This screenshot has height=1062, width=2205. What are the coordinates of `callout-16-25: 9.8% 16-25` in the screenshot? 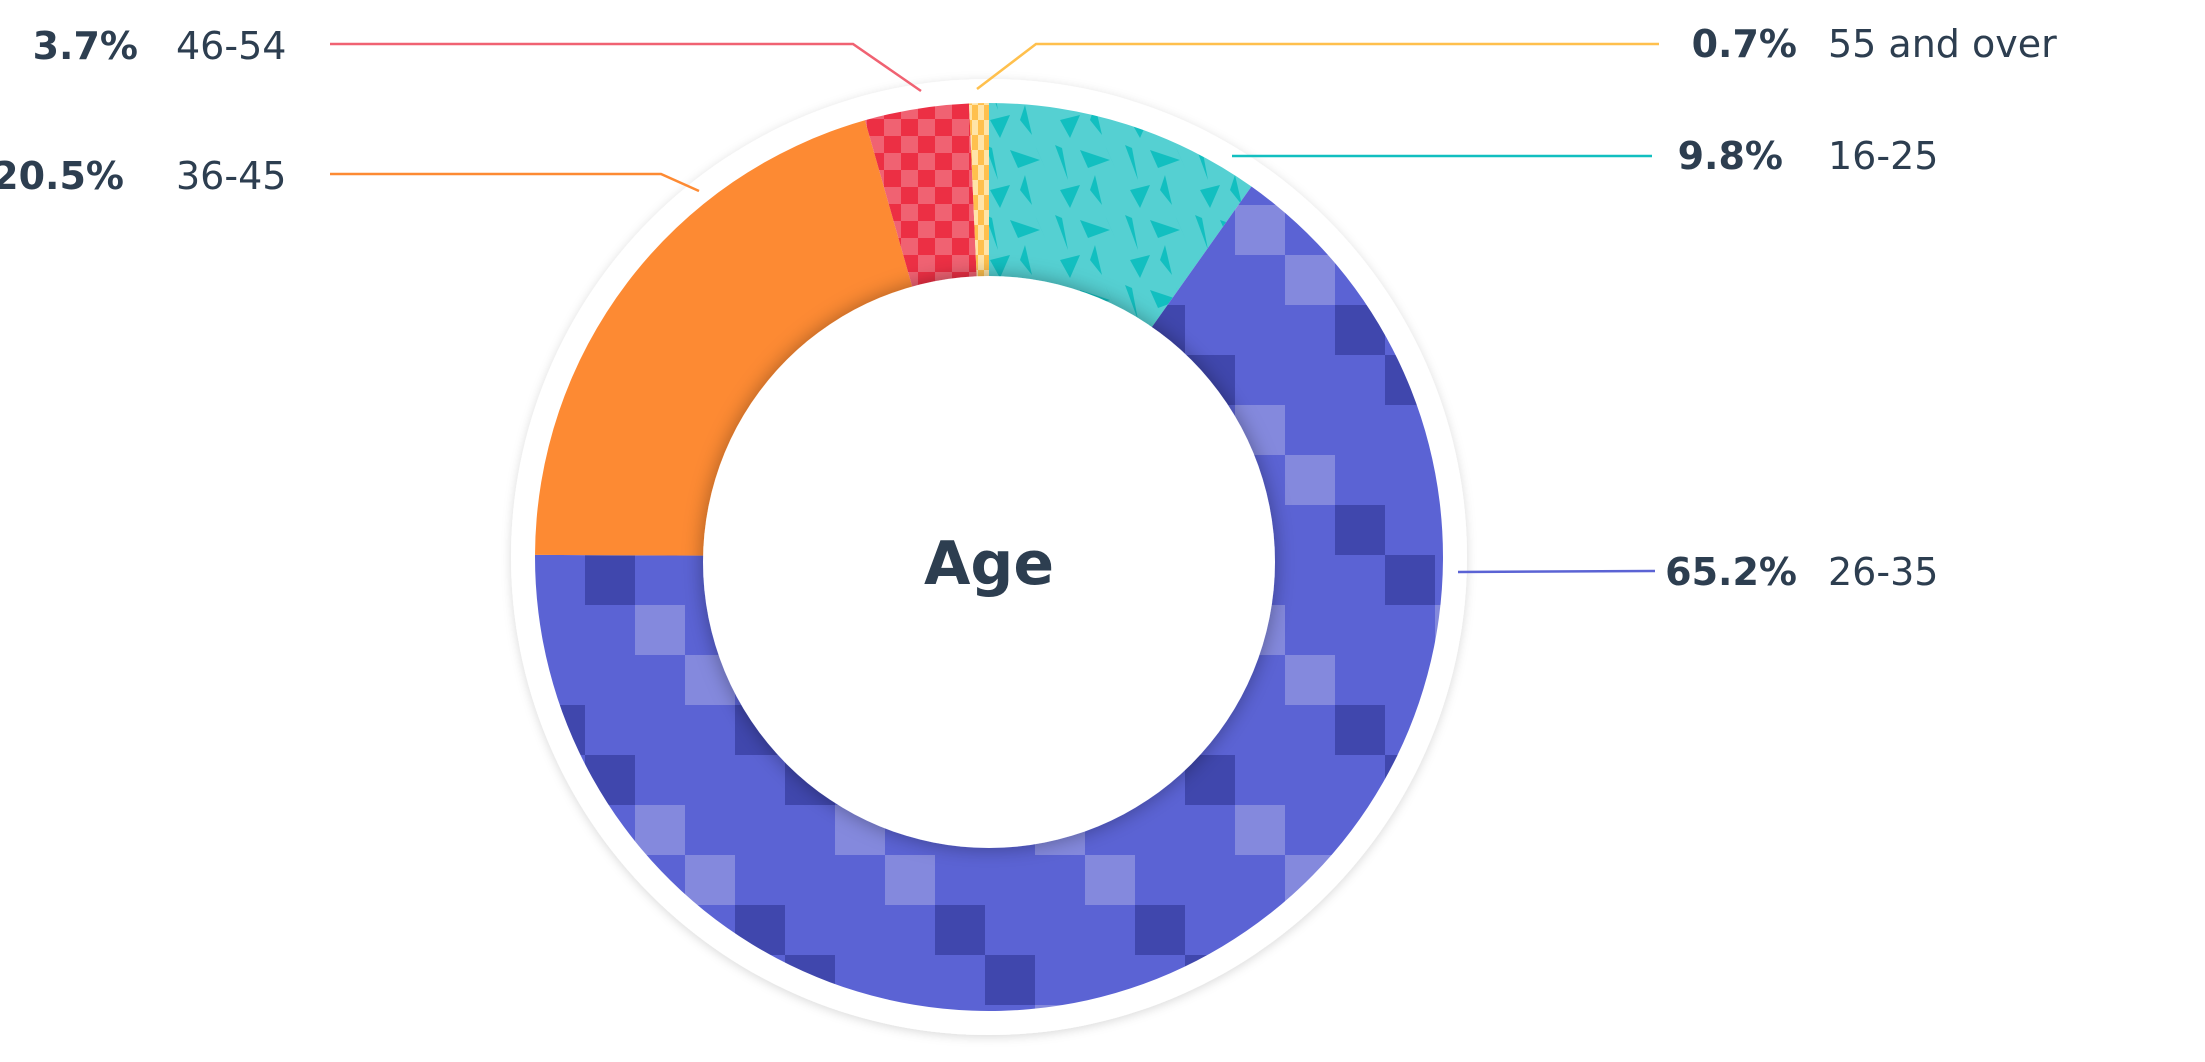 It's located at (1585, 156).